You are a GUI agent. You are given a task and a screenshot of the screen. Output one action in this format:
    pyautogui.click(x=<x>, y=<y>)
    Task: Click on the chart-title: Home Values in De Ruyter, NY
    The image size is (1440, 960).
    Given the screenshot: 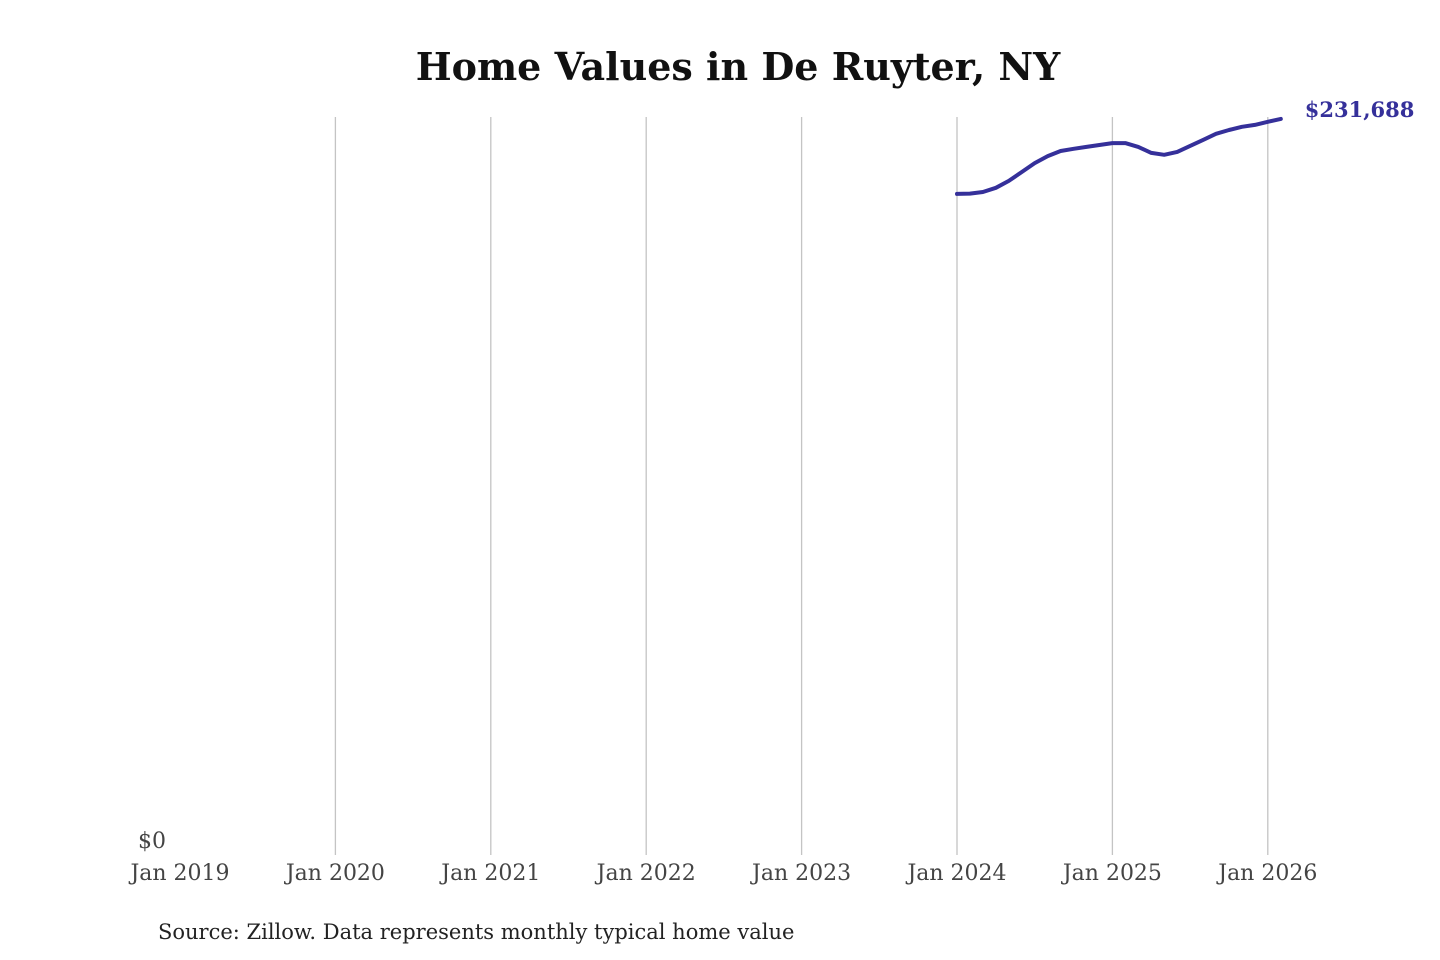 What is the action you would take?
    pyautogui.click(x=738, y=66)
    